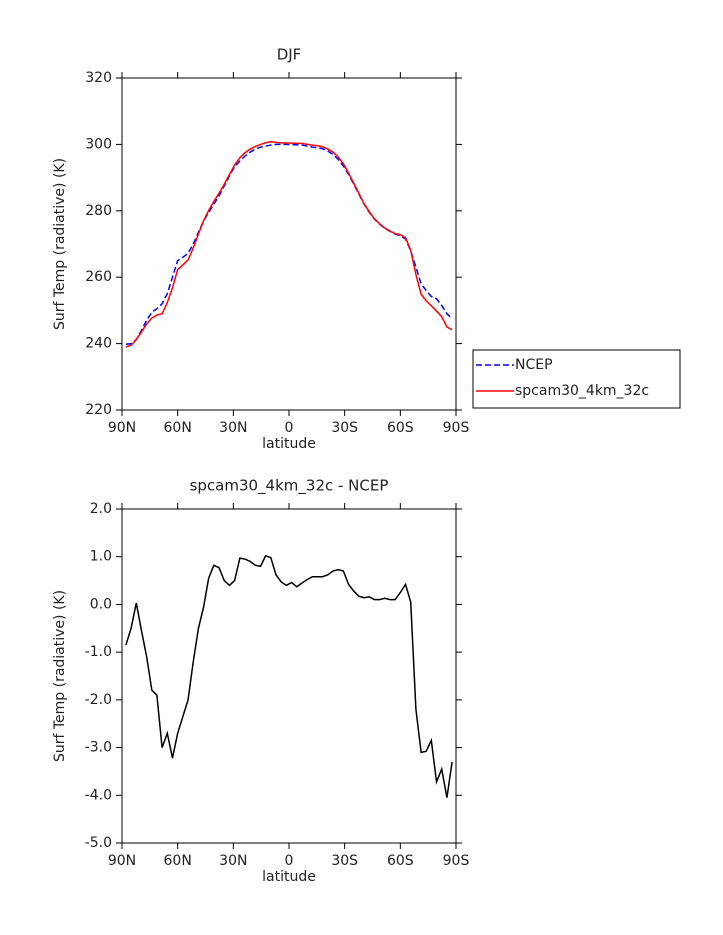 Image resolution: width=723 pixels, height=935 pixels. Describe the element at coordinates (534, 365) in the screenshot. I see `legend-label: NCEP` at that location.